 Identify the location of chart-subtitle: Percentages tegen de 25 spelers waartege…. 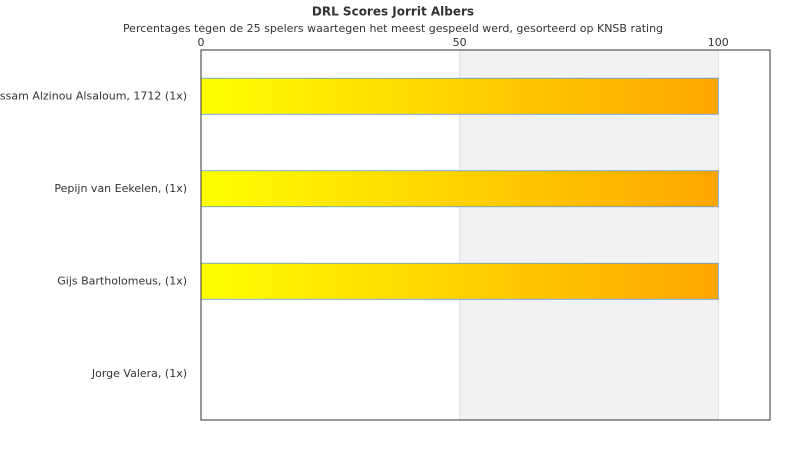
(393, 28).